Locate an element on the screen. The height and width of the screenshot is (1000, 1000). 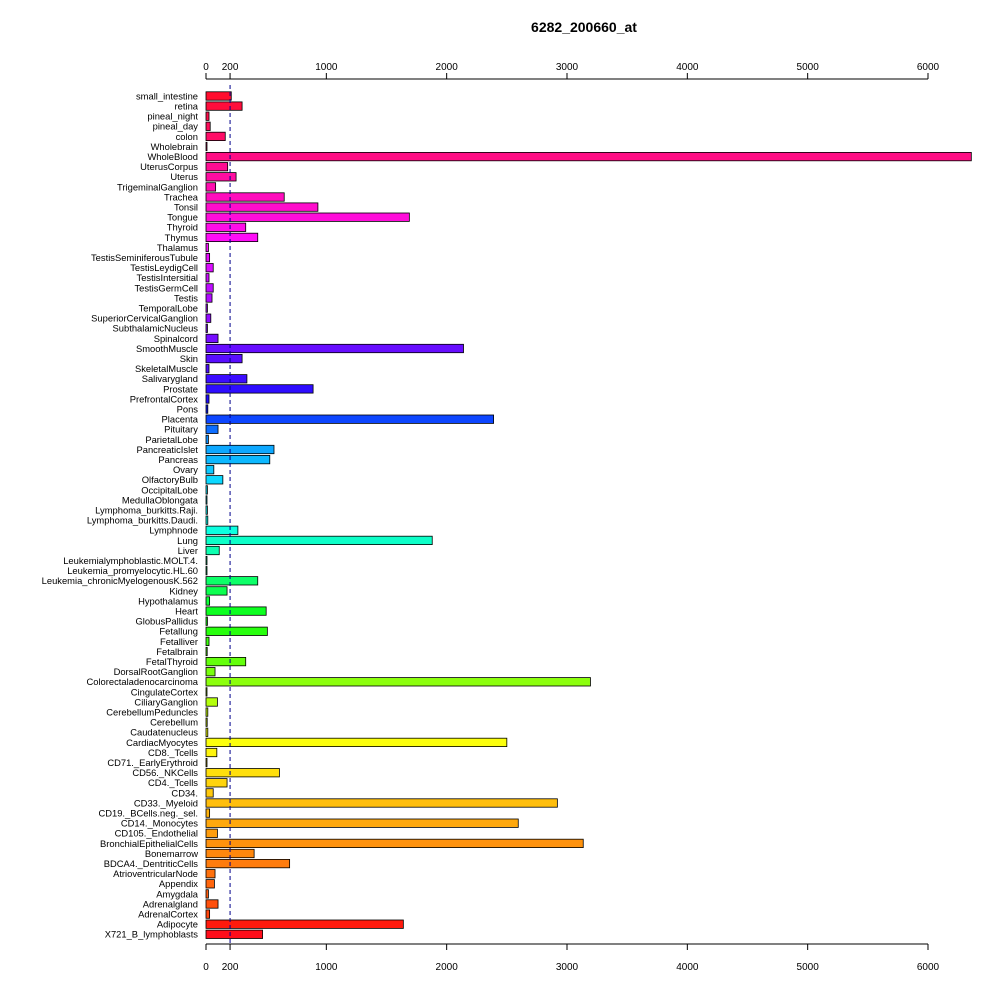
category-label: Pancreas is located at coordinates (178, 459).